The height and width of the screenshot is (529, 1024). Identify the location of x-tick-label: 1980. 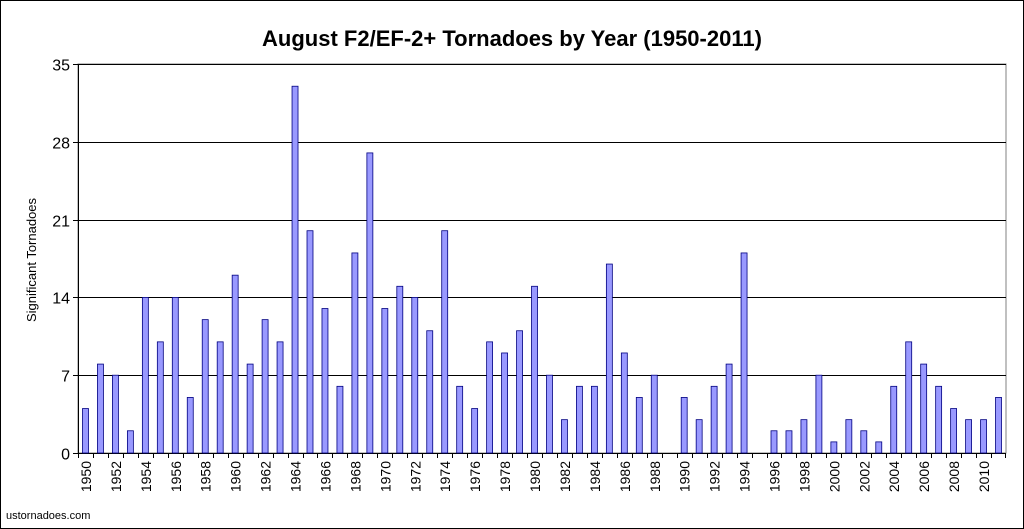
(535, 476).